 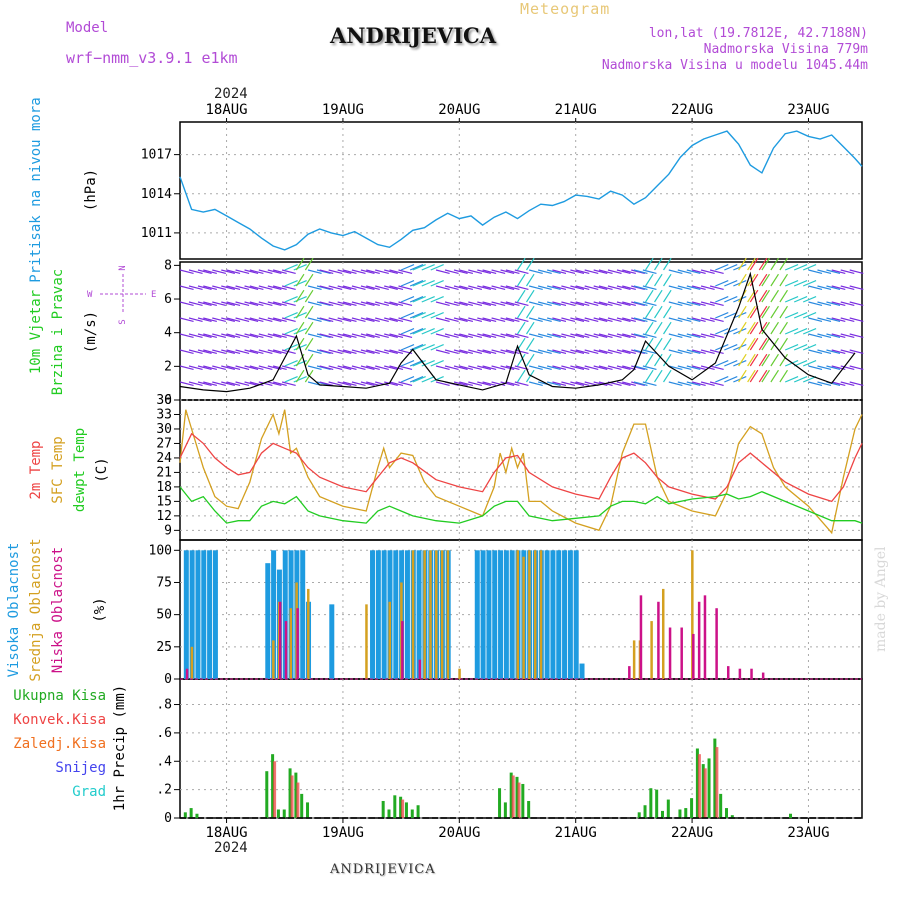 I want to click on pressure-unit: (hPa), so click(x=91, y=190).